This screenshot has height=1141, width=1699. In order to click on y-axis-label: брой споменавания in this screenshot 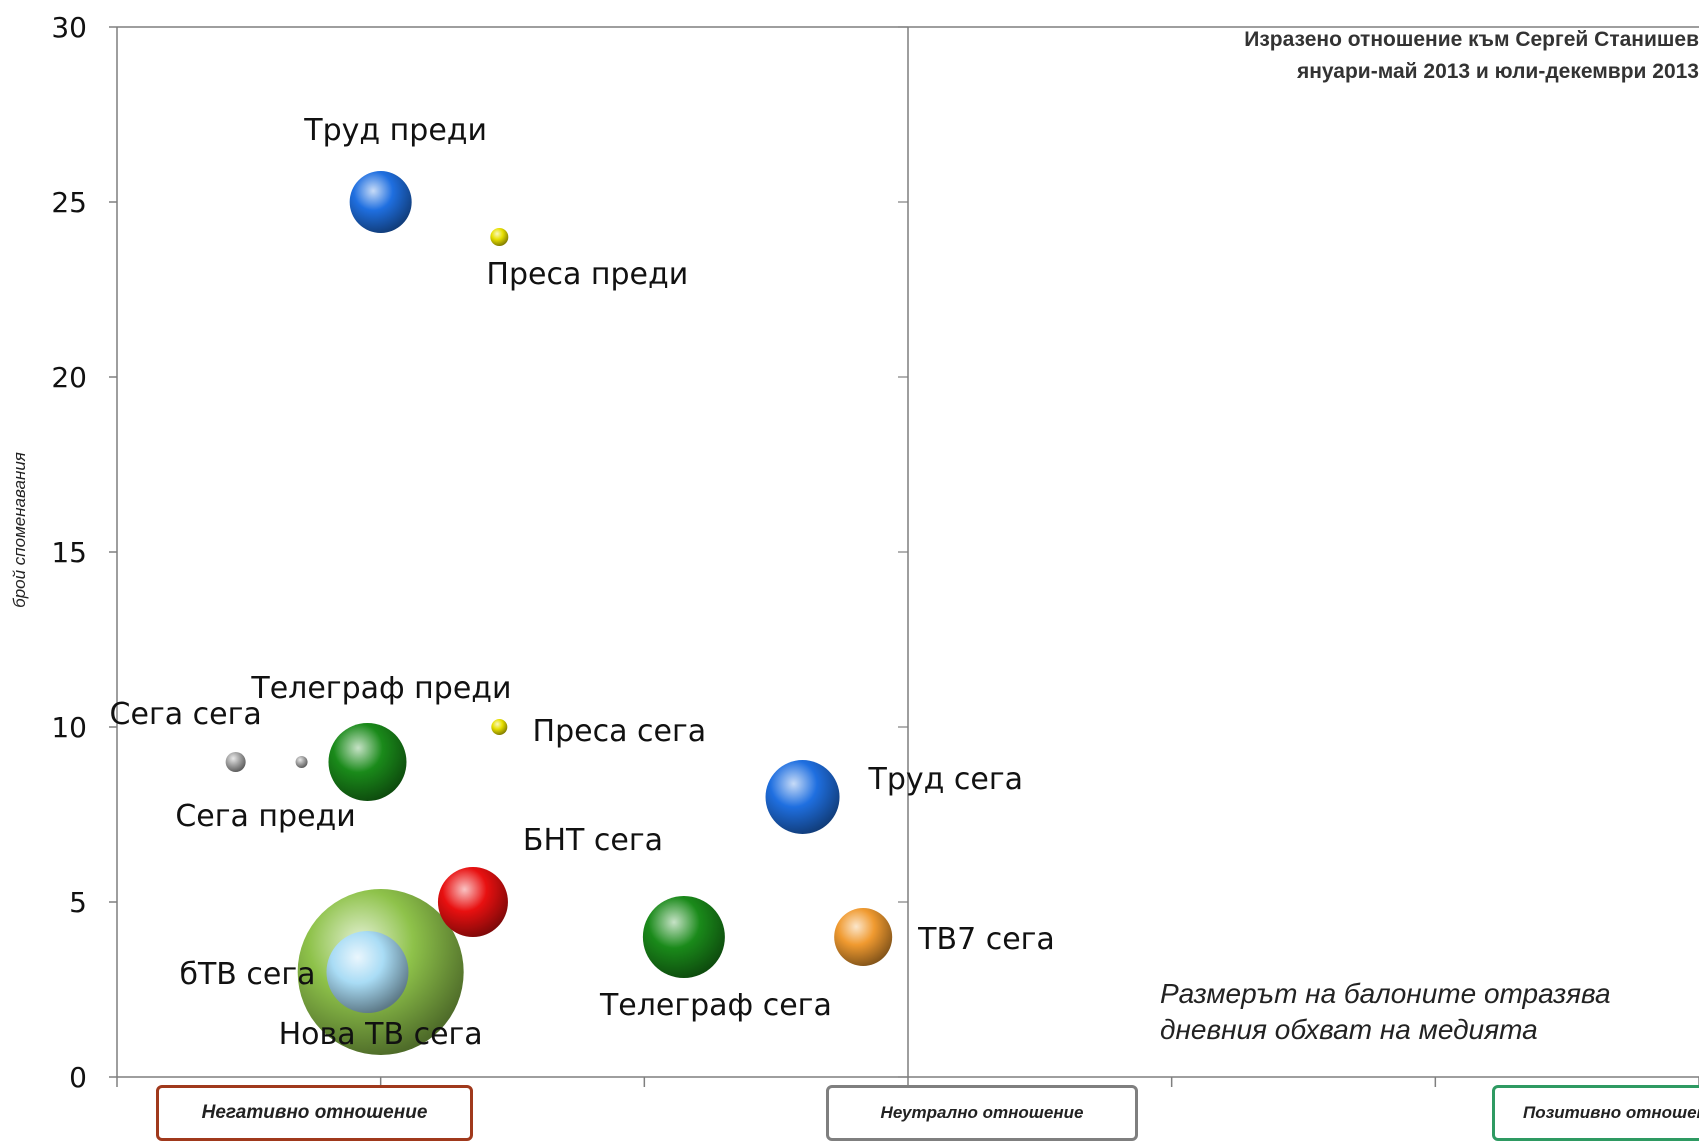, I will do `click(19, 530)`.